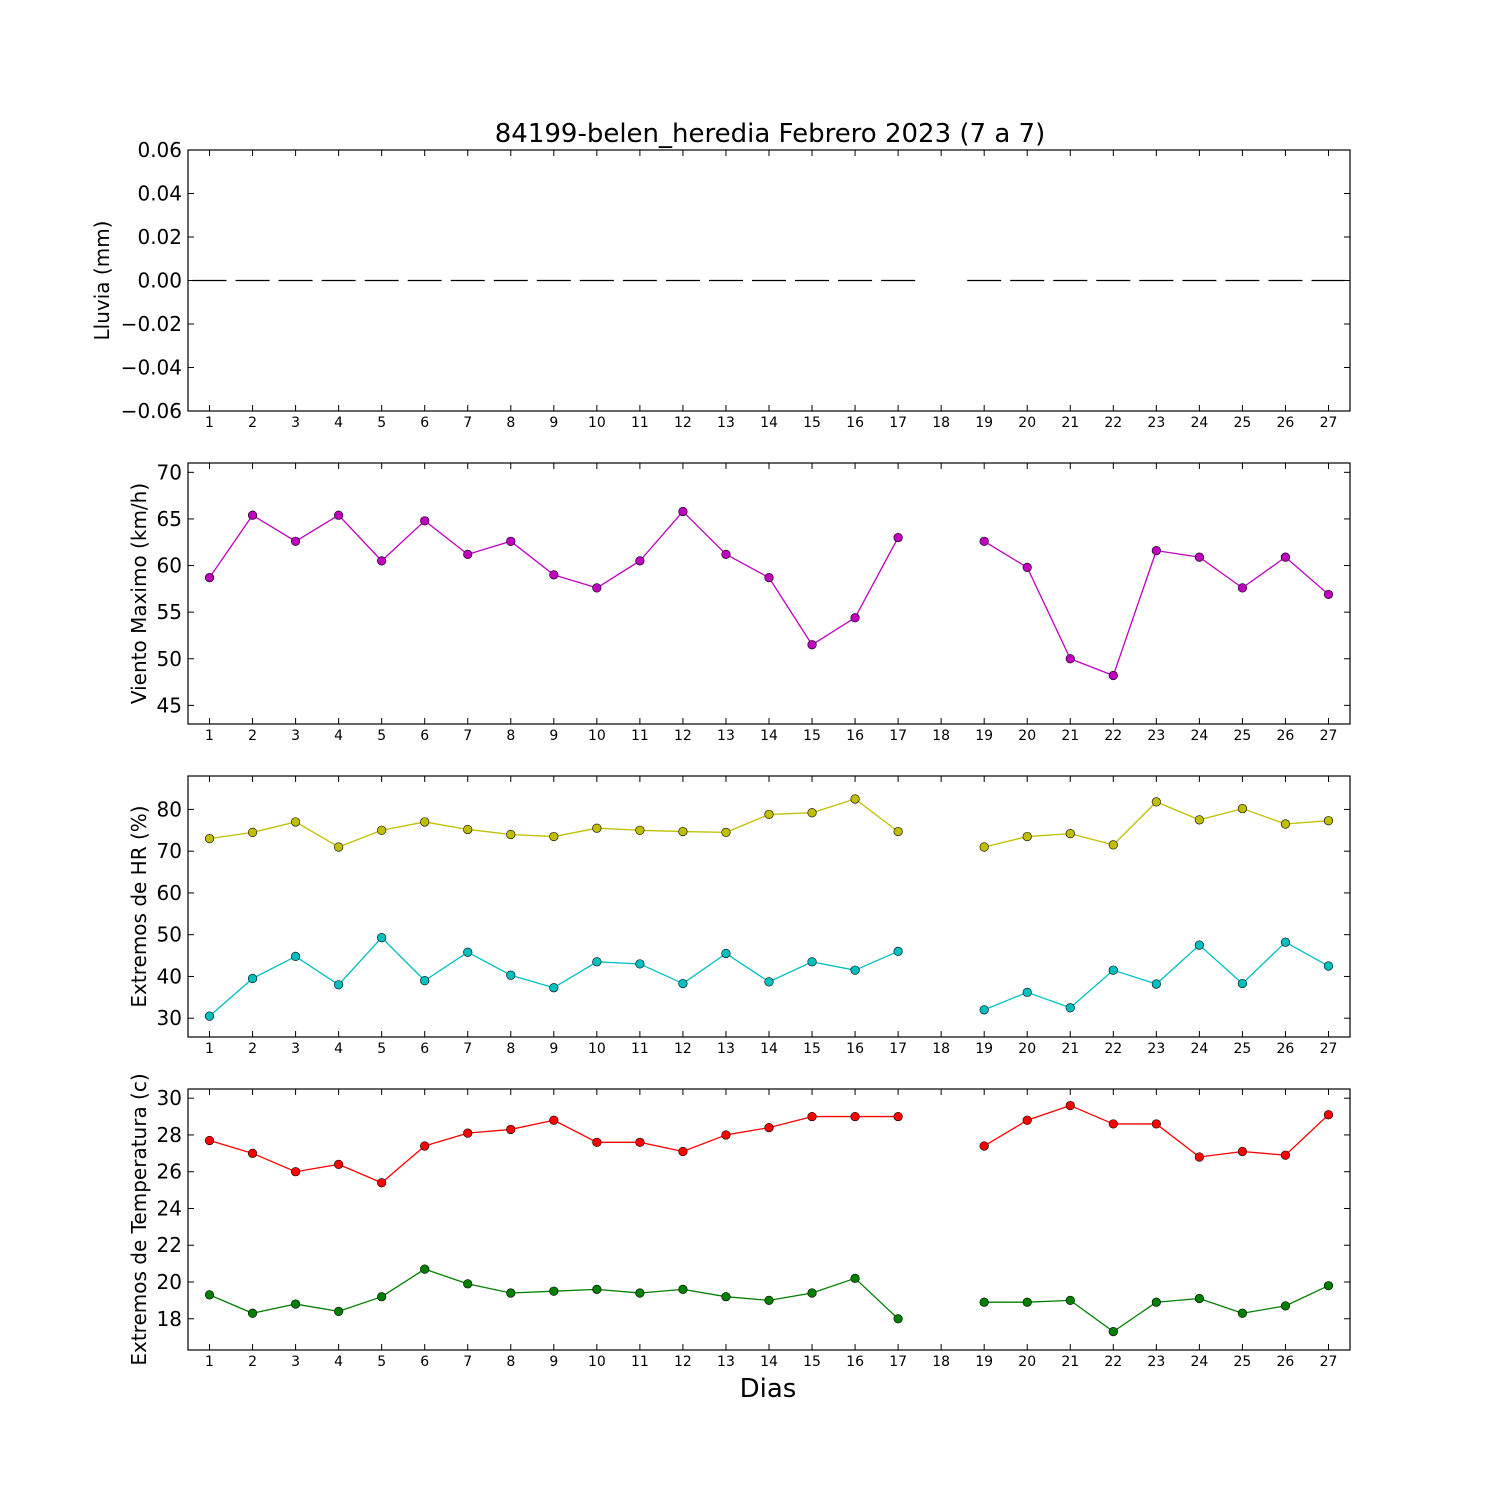 The height and width of the screenshot is (1500, 1500). I want to click on x-tick-label: 24, so click(1199, 423).